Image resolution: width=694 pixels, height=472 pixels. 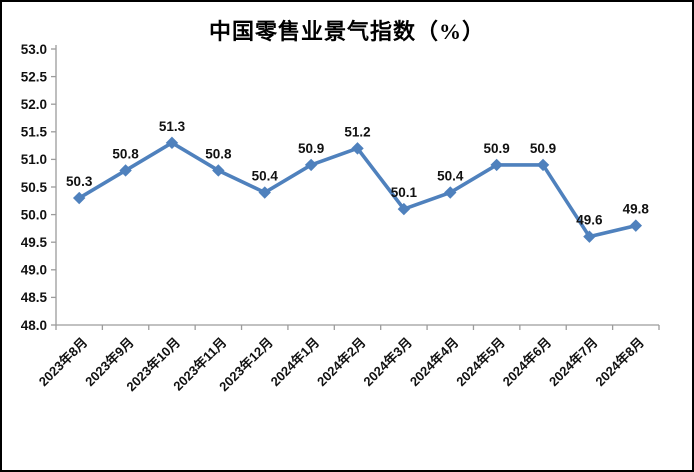 What do you see at coordinates (341, 362) in the screenshot?
I see `x-tick-label: 2024年2月` at bounding box center [341, 362].